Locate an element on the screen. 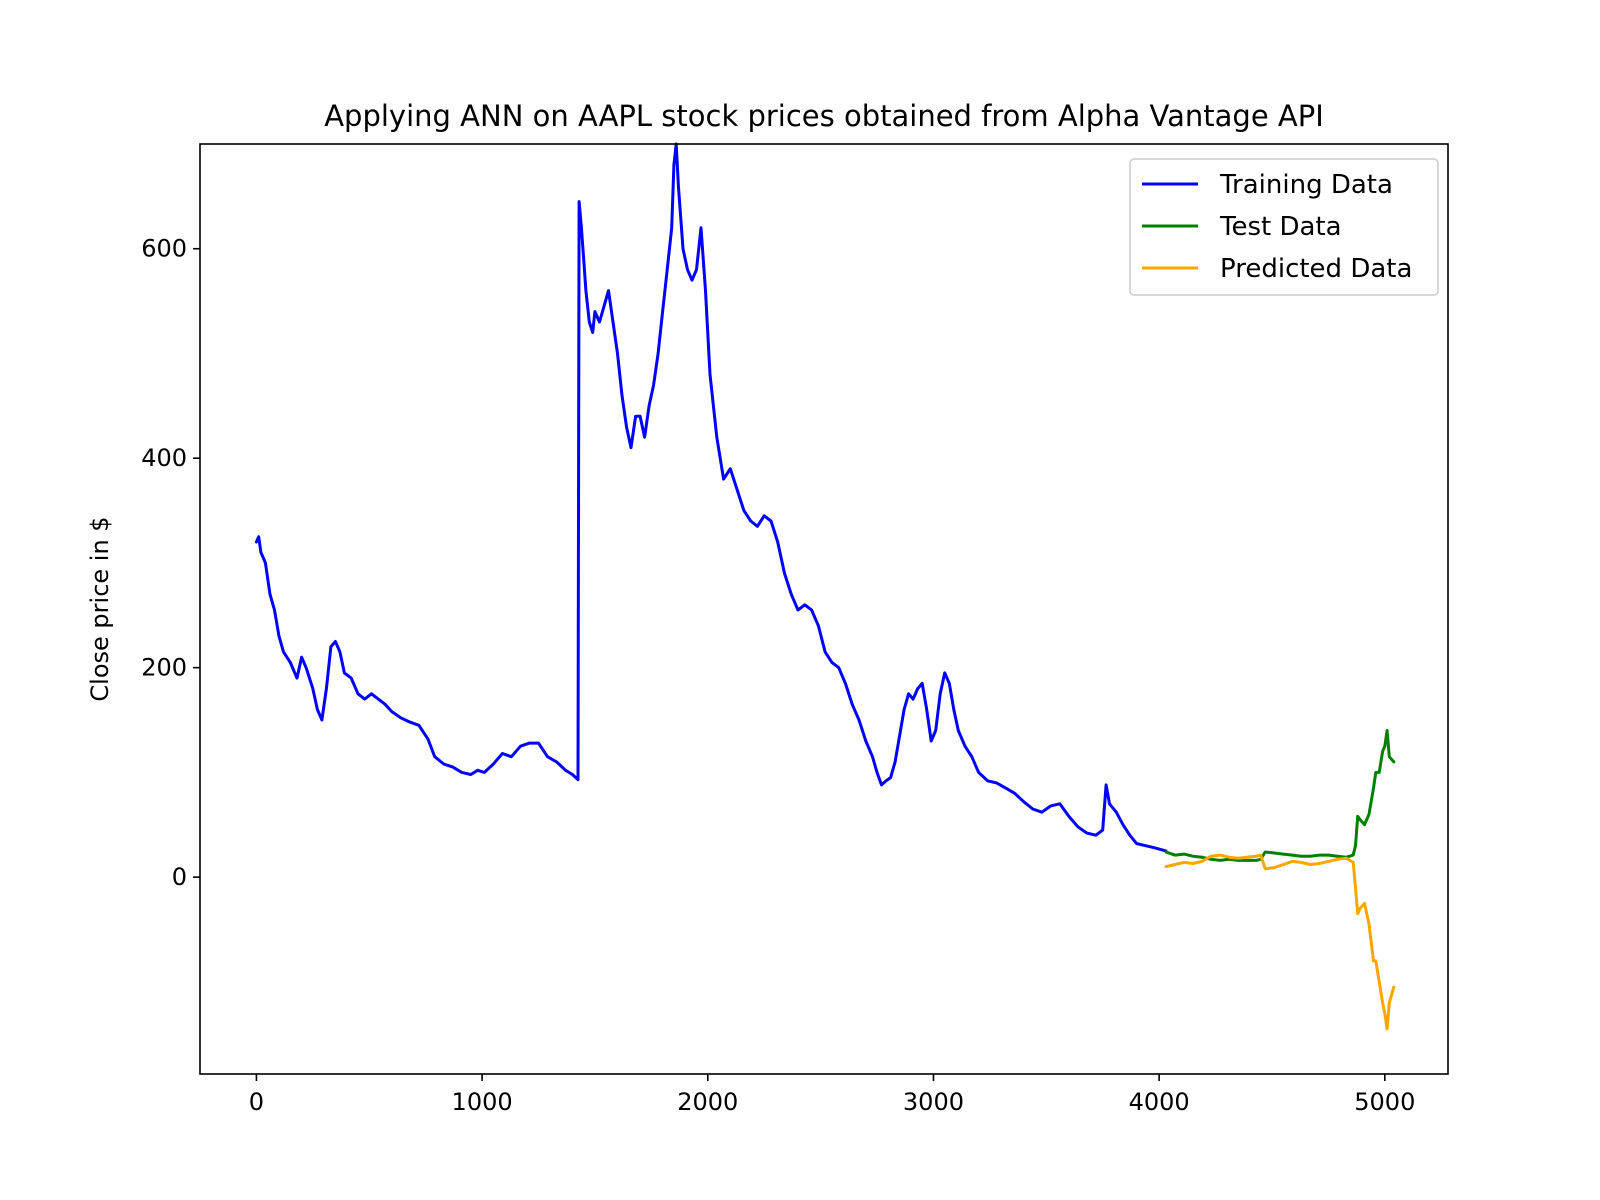 Image resolution: width=1600 pixels, height=1200 pixels. y-tick-label: 600 is located at coordinates (164, 249).